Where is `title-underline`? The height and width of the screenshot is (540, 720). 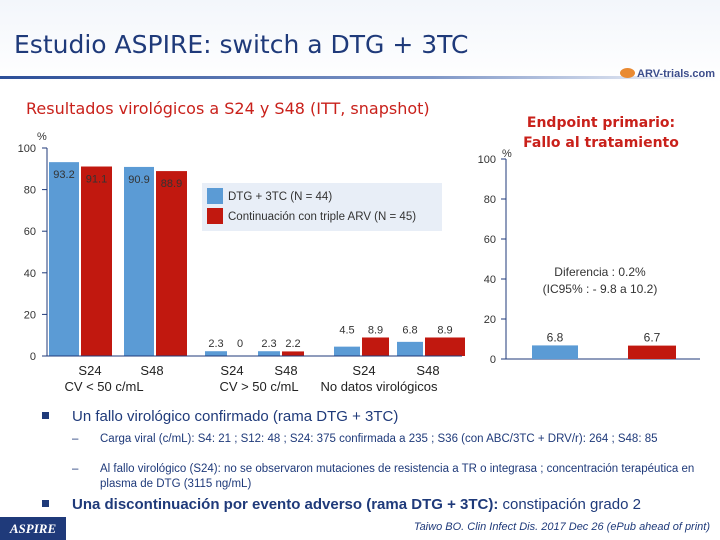 title-underline is located at coordinates (360, 77).